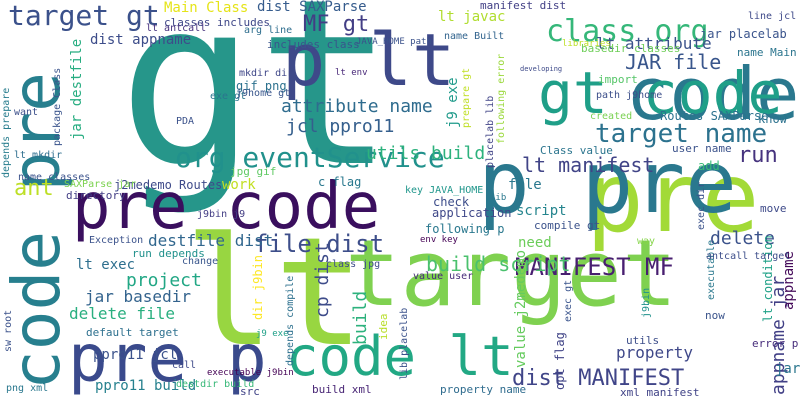 The height and width of the screenshot is (400, 800). I want to click on cloud-word-class-jpg: class jpg, so click(353, 264).